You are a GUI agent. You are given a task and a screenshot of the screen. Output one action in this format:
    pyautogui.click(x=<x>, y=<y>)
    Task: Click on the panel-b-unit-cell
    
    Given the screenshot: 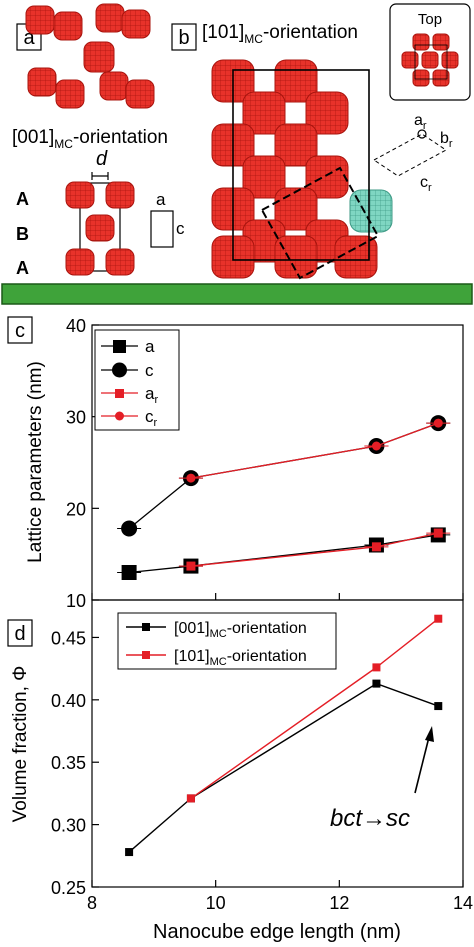 What is the action you would take?
    pyautogui.click(x=301, y=165)
    